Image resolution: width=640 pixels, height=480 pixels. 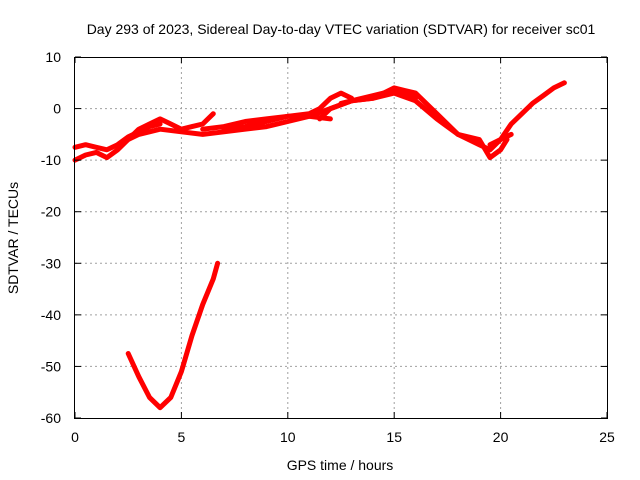 What do you see at coordinates (53, 57) in the screenshot?
I see `y-tick-label: 10` at bounding box center [53, 57].